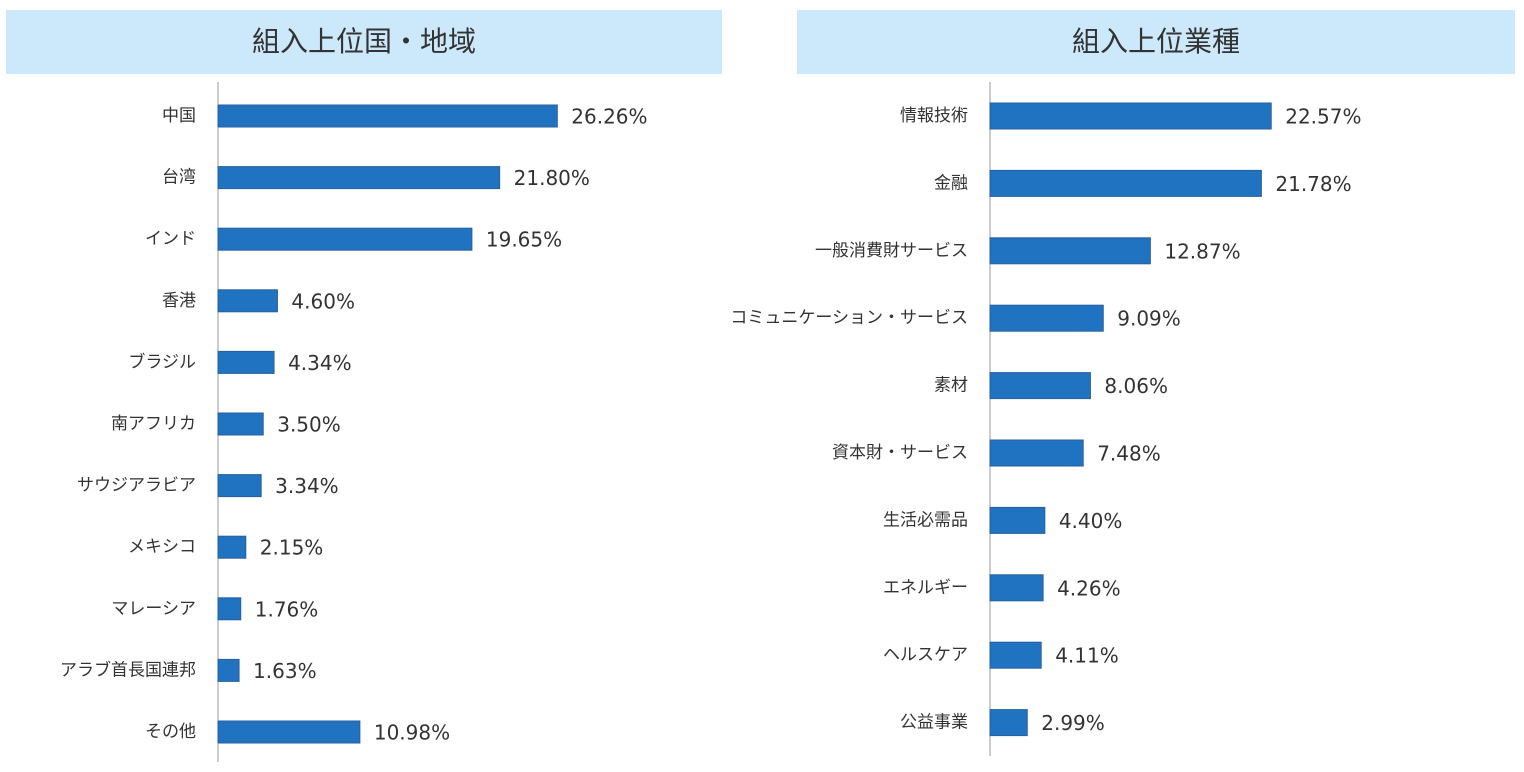  Describe the element at coordinates (1129, 454) in the screenshot. I see `value-label: 7.48%` at that location.